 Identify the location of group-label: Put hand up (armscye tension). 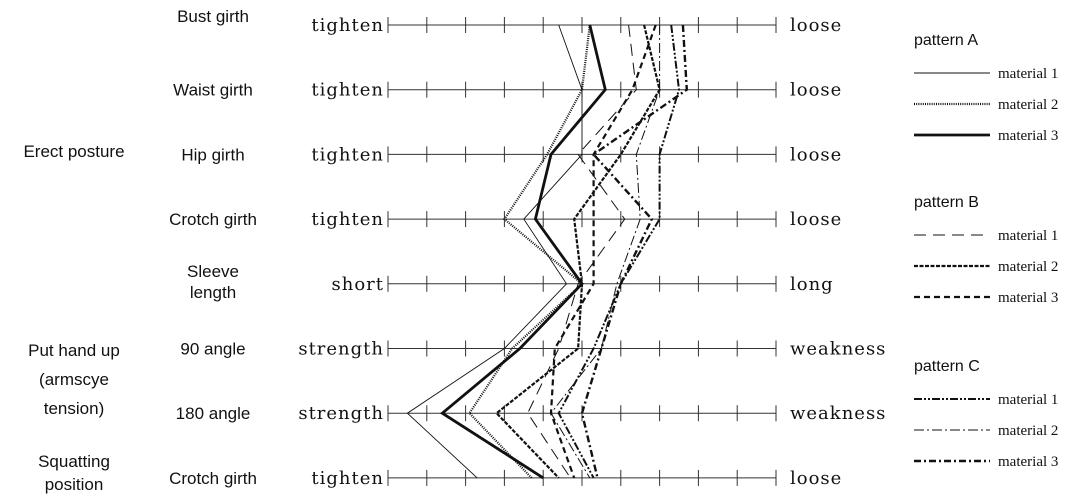
(74, 379).